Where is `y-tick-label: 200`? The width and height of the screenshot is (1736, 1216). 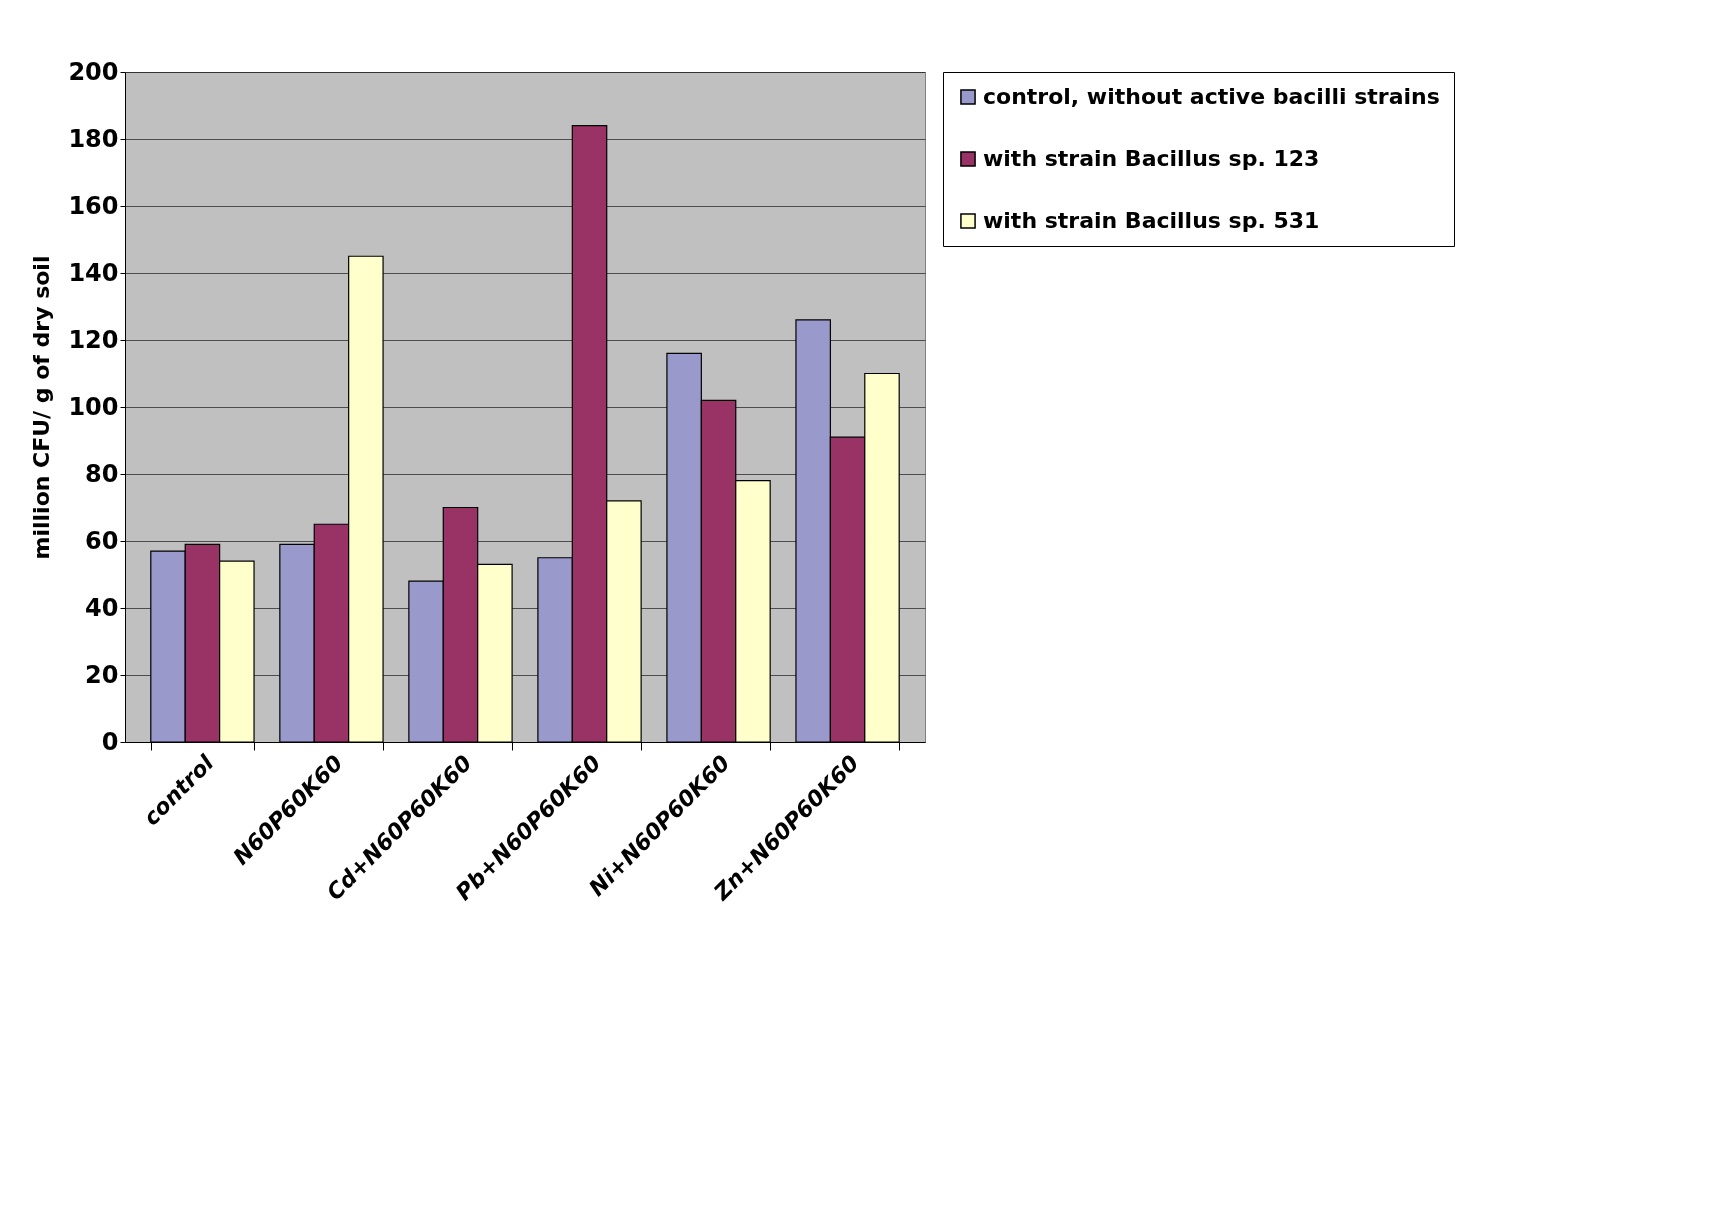 y-tick-label: 200 is located at coordinates (93, 71).